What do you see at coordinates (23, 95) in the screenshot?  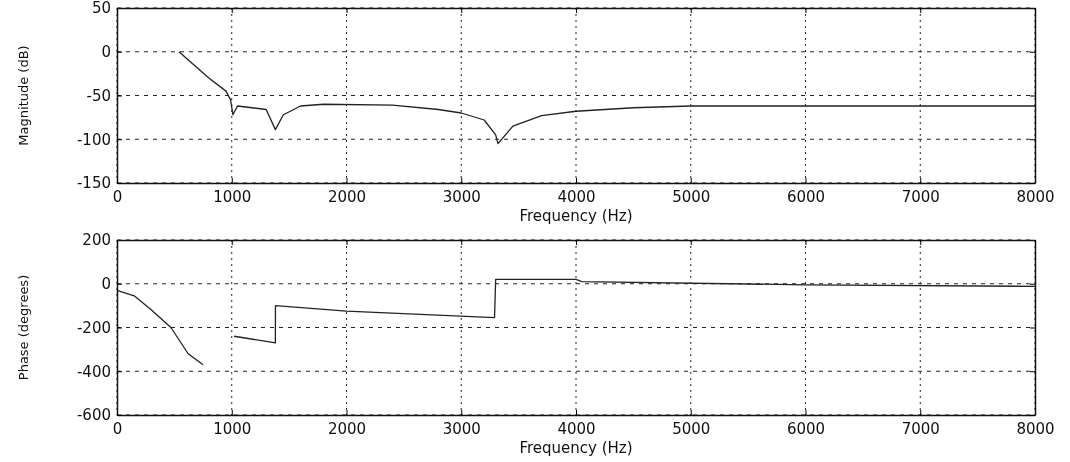 I see `y-axis-title: Magnitude (dB)` at bounding box center [23, 95].